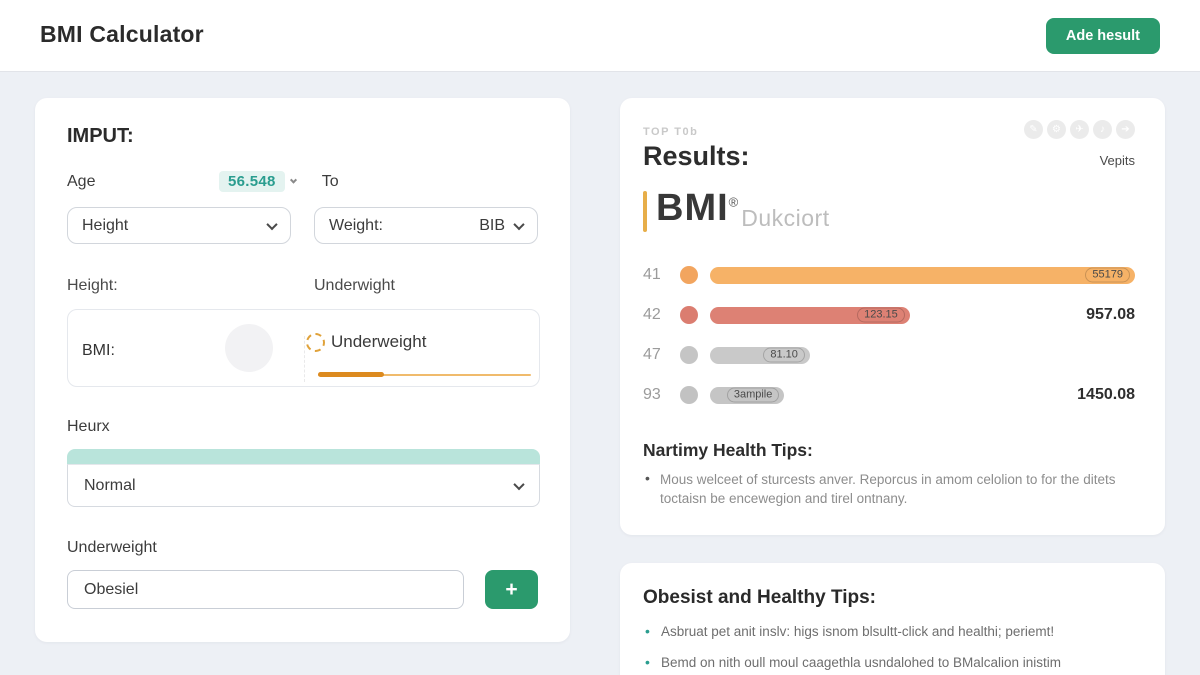  I want to click on dashed-divider, so click(304, 359).